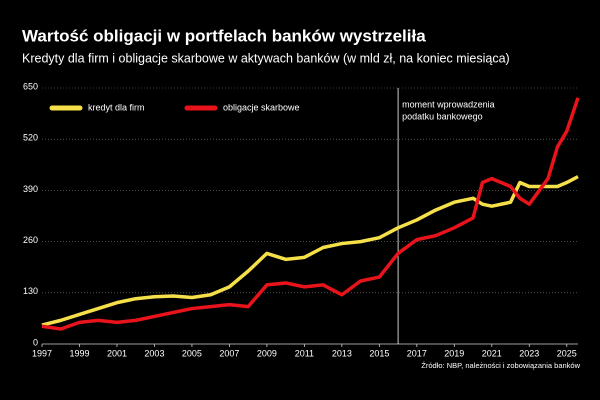 The height and width of the screenshot is (400, 600). Describe the element at coordinates (192, 353) in the screenshot. I see `x-tick-label: 2005` at that location.